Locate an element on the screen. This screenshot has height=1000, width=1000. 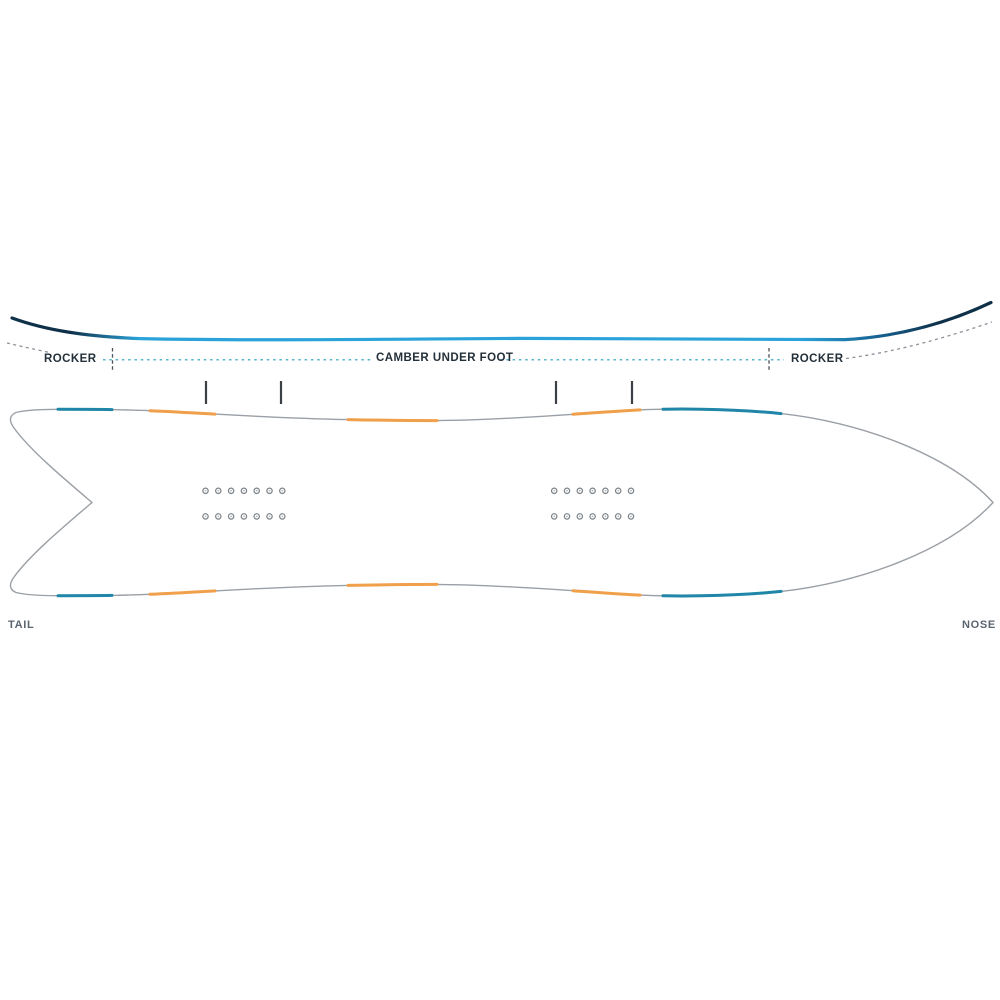
tail-rocker-baseline-dashed is located at coordinates (28, 348).